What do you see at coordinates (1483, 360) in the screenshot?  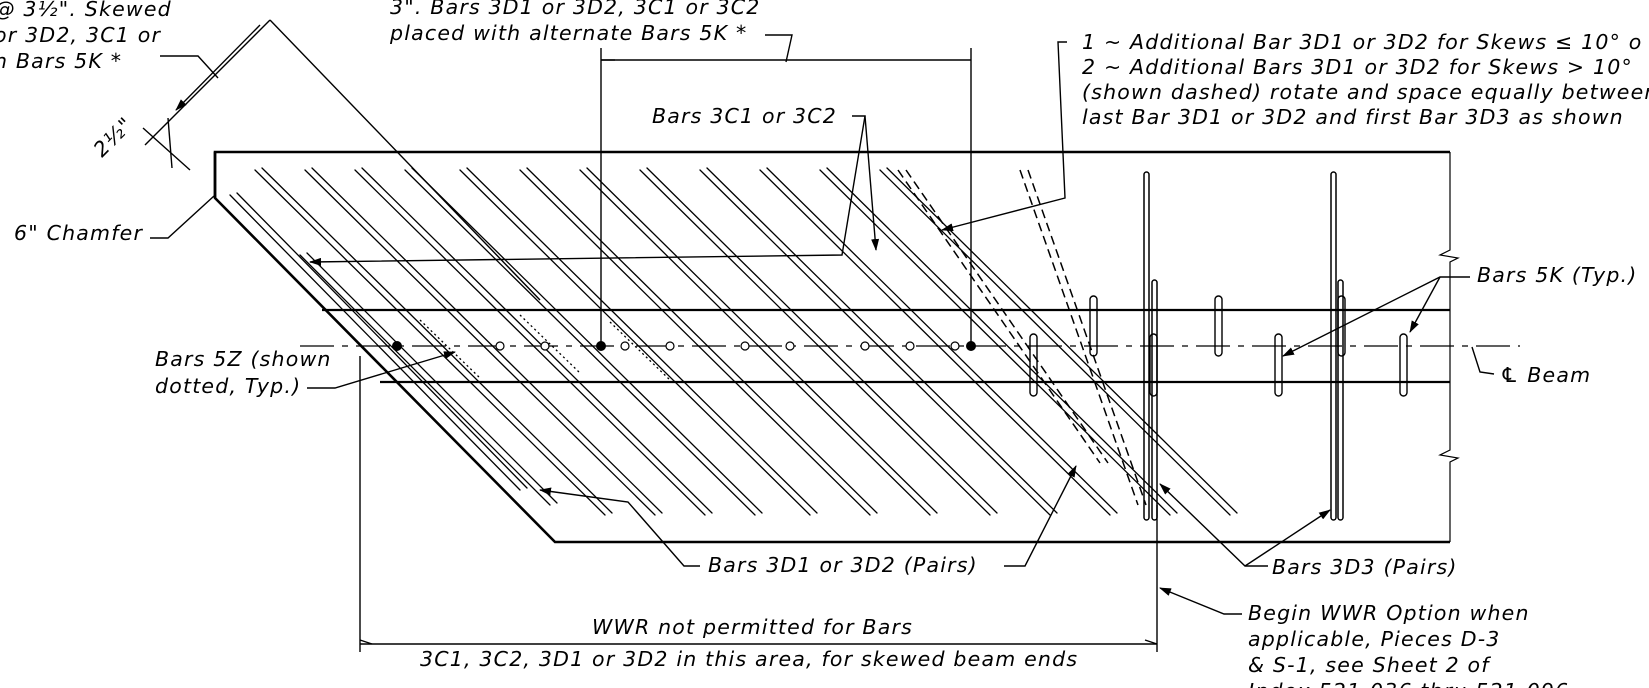 I see `cl-beam-leader` at bounding box center [1483, 360].